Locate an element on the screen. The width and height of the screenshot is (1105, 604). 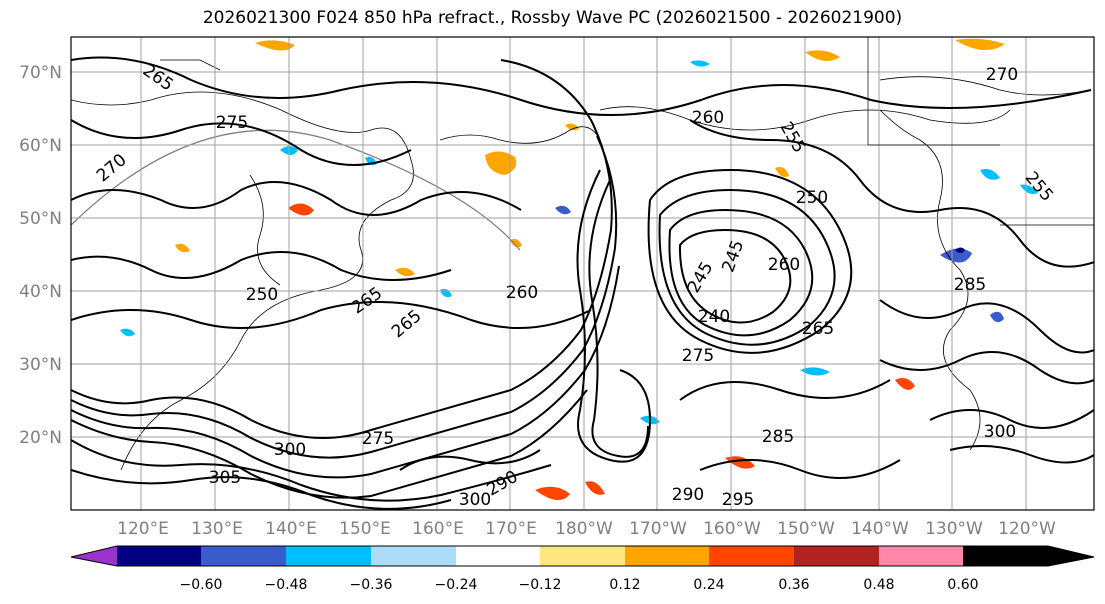
colorbar-tick-label: 0.48 is located at coordinates (878, 585).